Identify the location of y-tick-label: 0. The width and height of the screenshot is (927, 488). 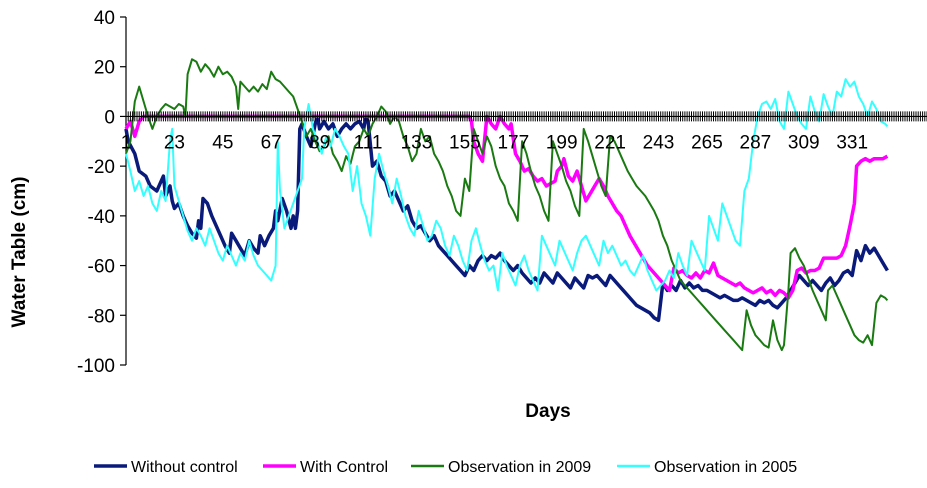
(109, 117).